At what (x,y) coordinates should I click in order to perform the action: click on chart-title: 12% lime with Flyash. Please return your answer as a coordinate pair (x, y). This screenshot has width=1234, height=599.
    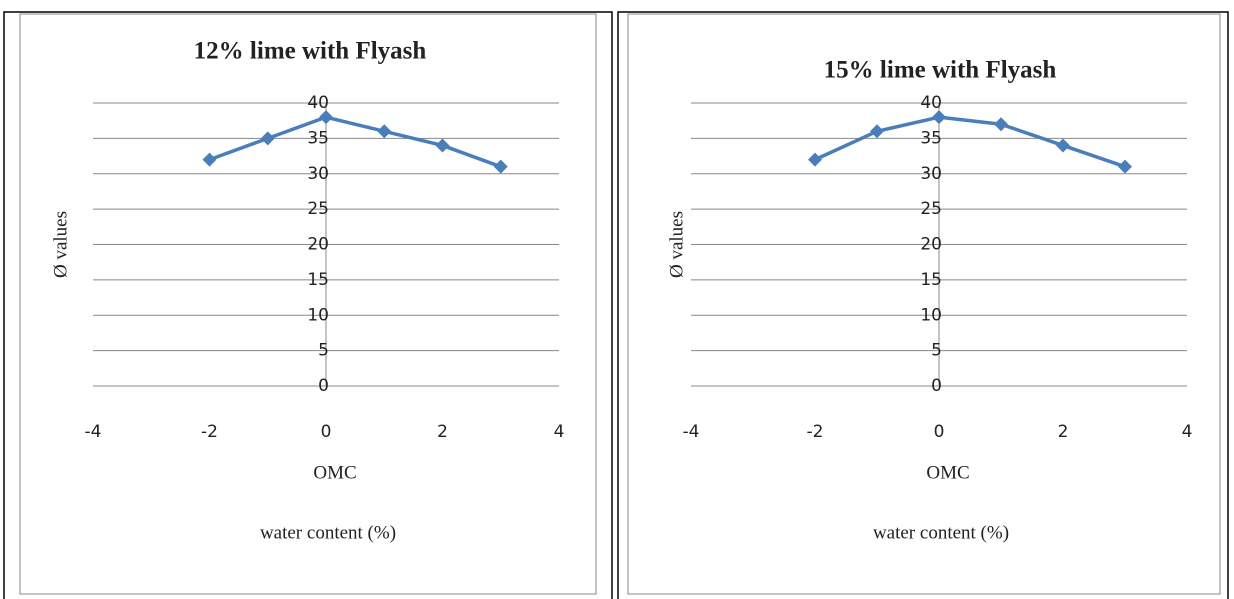
    Looking at the image, I should click on (310, 51).